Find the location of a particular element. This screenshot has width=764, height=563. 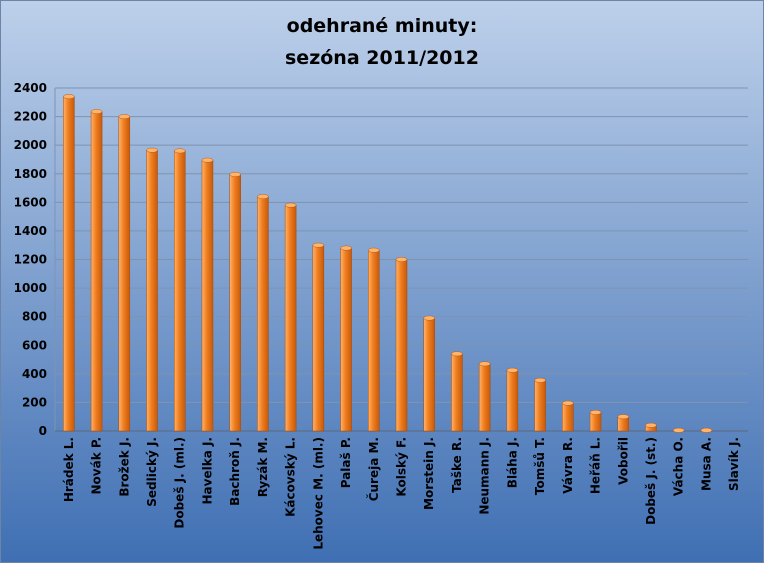

y-tick-label: 1600 is located at coordinates (30, 202).